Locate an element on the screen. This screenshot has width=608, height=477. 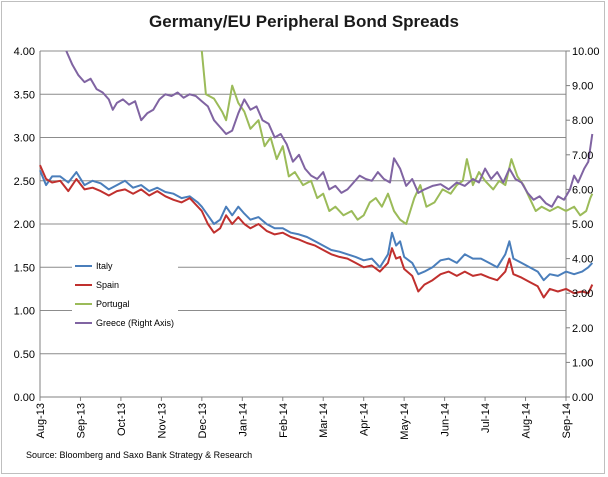
x-tick-label: Jan-14 is located at coordinates (243, 420).